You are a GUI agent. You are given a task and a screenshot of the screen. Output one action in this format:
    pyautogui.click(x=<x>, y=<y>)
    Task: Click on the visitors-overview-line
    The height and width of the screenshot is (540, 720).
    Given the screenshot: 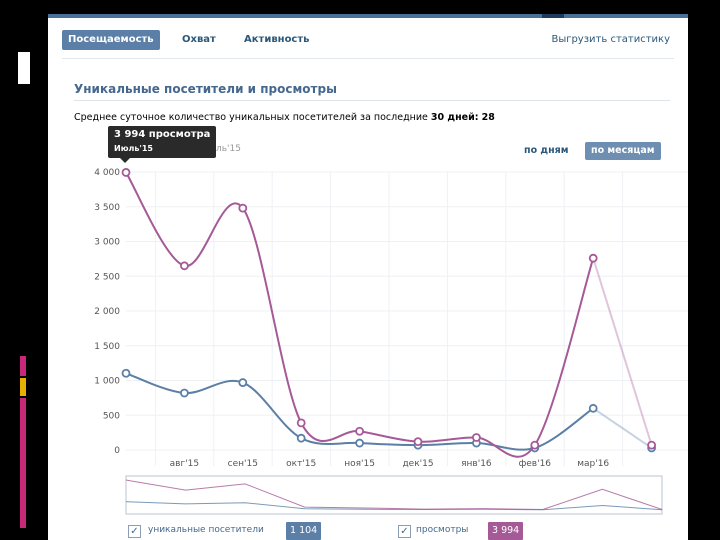 What is the action you would take?
    pyautogui.click(x=394, y=506)
    